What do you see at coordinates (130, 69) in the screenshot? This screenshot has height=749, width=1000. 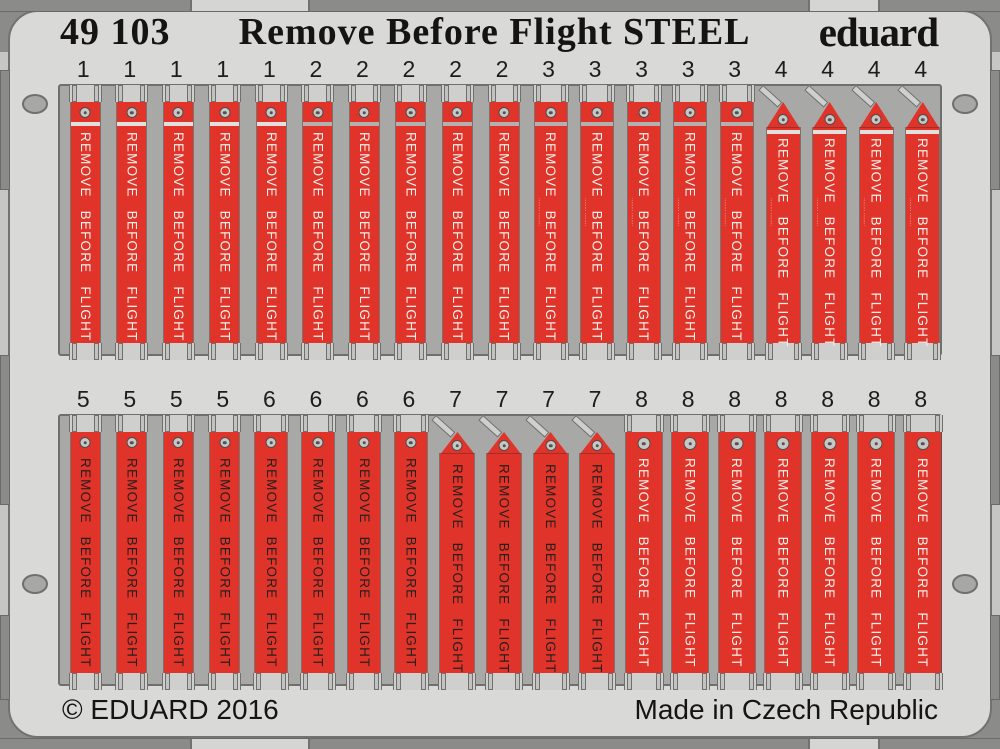 I see `part-number-label: 1` at bounding box center [130, 69].